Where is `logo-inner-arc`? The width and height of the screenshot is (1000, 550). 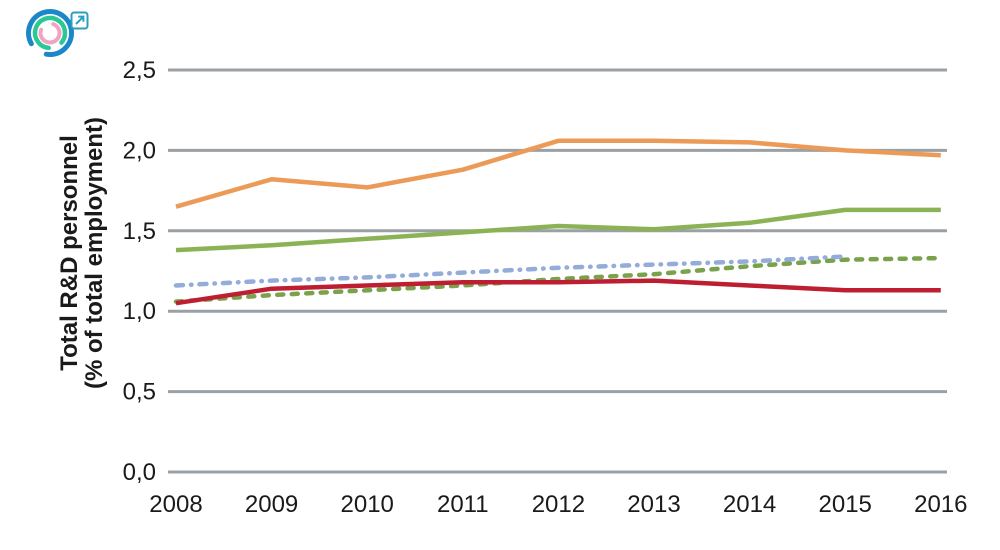 logo-inner-arc is located at coordinates (50, 33).